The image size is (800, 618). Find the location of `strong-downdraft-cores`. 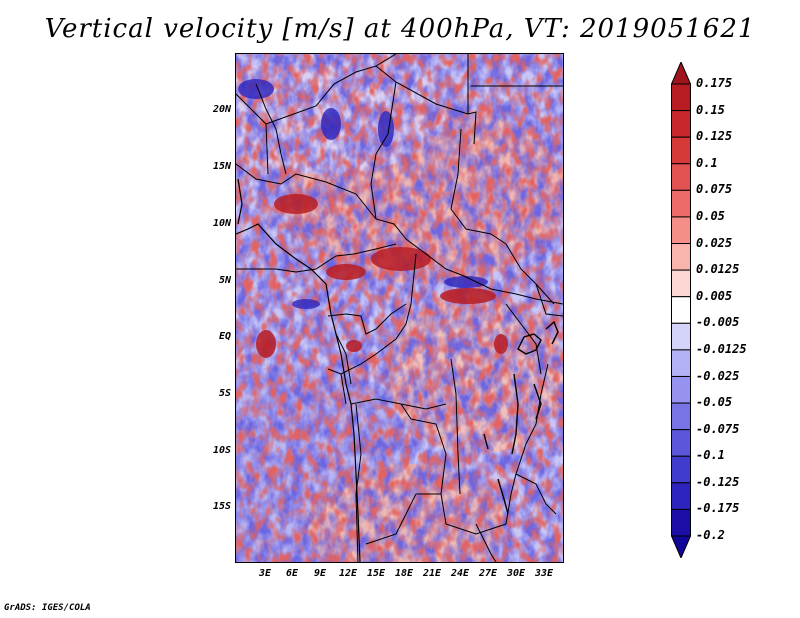

strong-downdraft-cores is located at coordinates (363, 194).